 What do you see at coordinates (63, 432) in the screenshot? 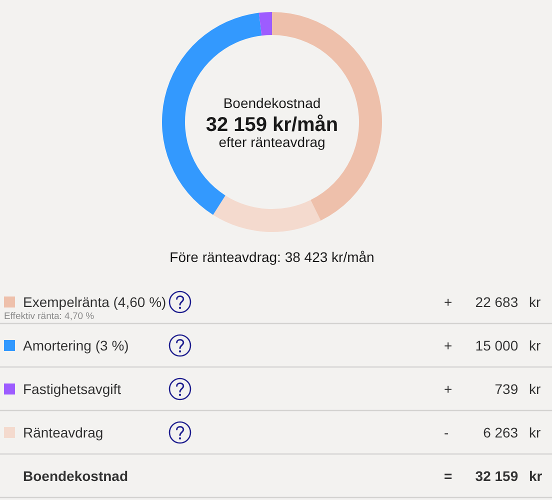
I see `category-label: Ränteavdrag` at bounding box center [63, 432].